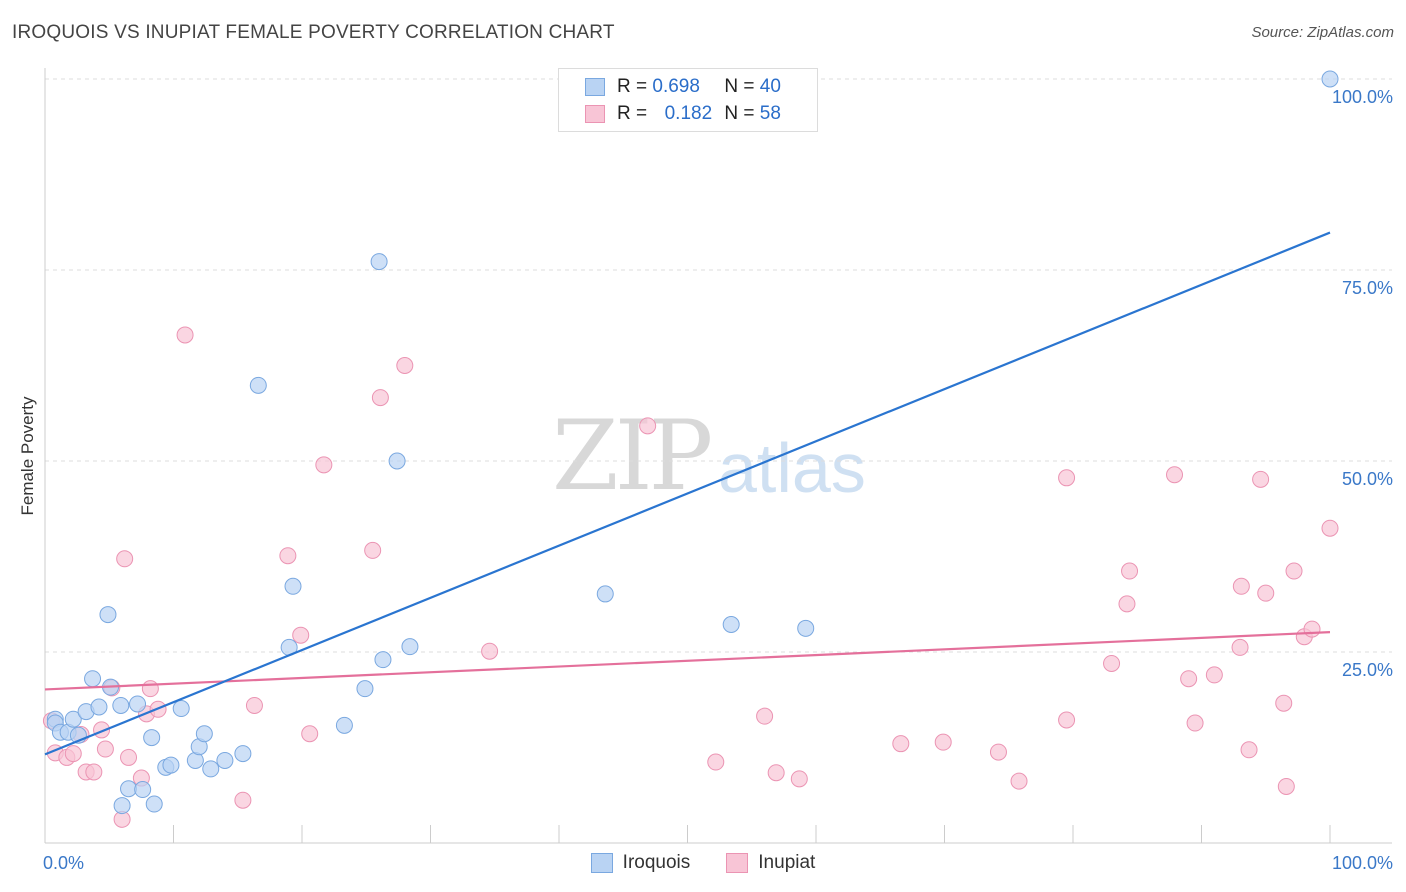  I want to click on legend-n-value: 40, so click(770, 86).